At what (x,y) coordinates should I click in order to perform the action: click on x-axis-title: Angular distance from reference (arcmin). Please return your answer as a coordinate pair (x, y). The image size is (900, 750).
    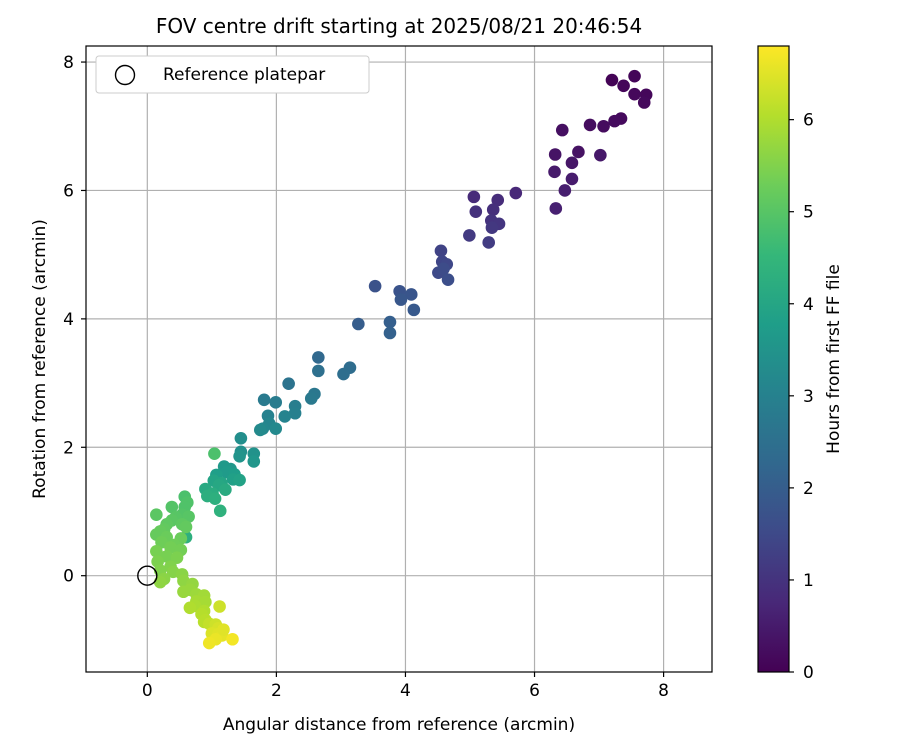
    Looking at the image, I should click on (399, 725).